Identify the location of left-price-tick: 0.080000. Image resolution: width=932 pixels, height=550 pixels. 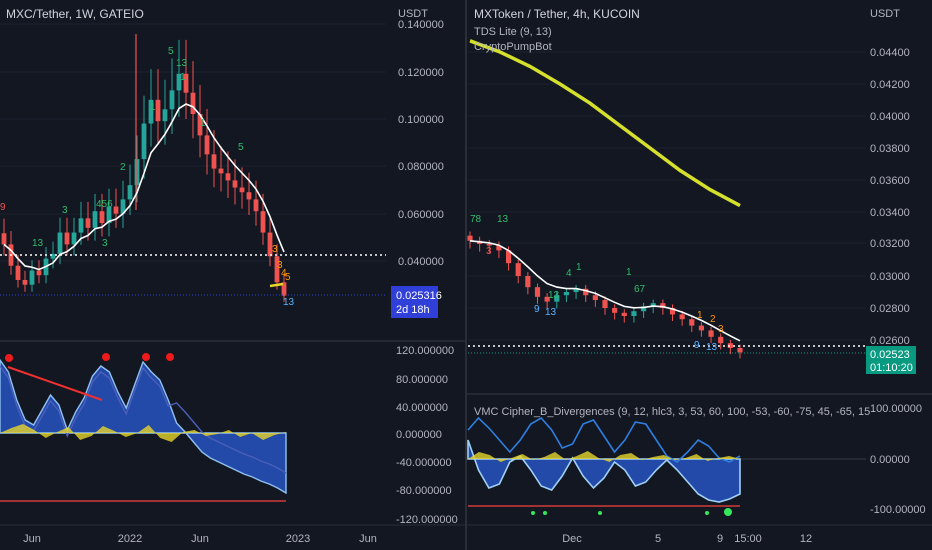
(421, 167).